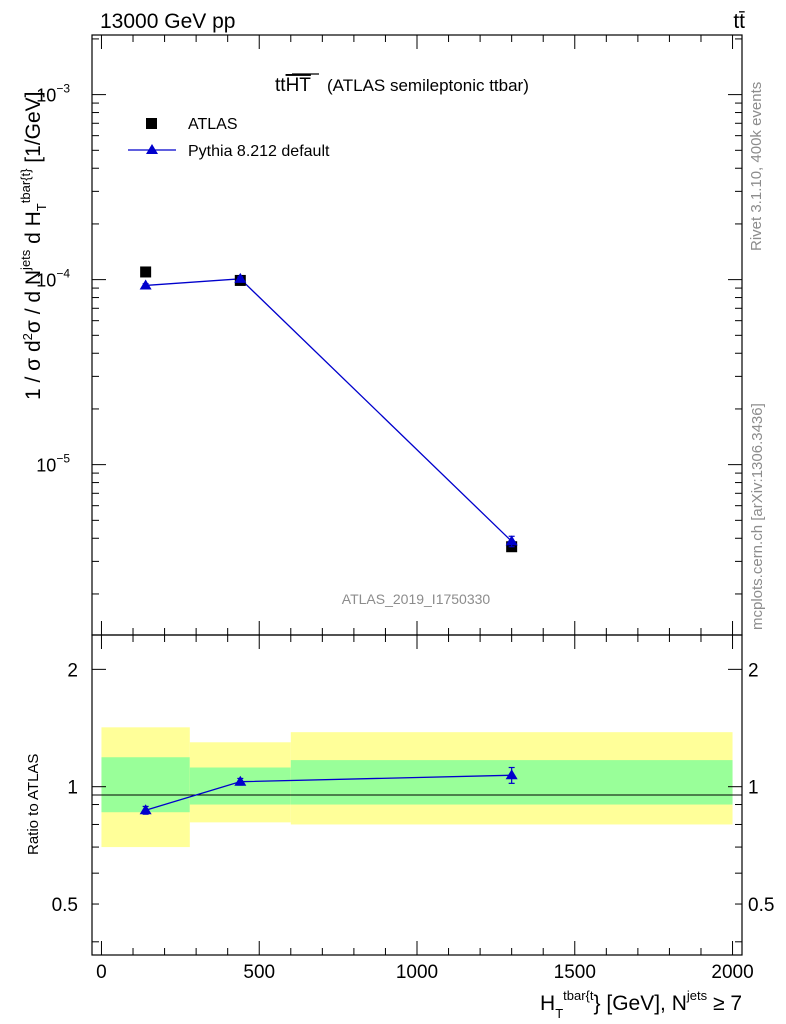 The height and width of the screenshot is (1024, 786). What do you see at coordinates (259, 151) in the screenshot?
I see `legend-mc-label: Pythia 8.212 default` at bounding box center [259, 151].